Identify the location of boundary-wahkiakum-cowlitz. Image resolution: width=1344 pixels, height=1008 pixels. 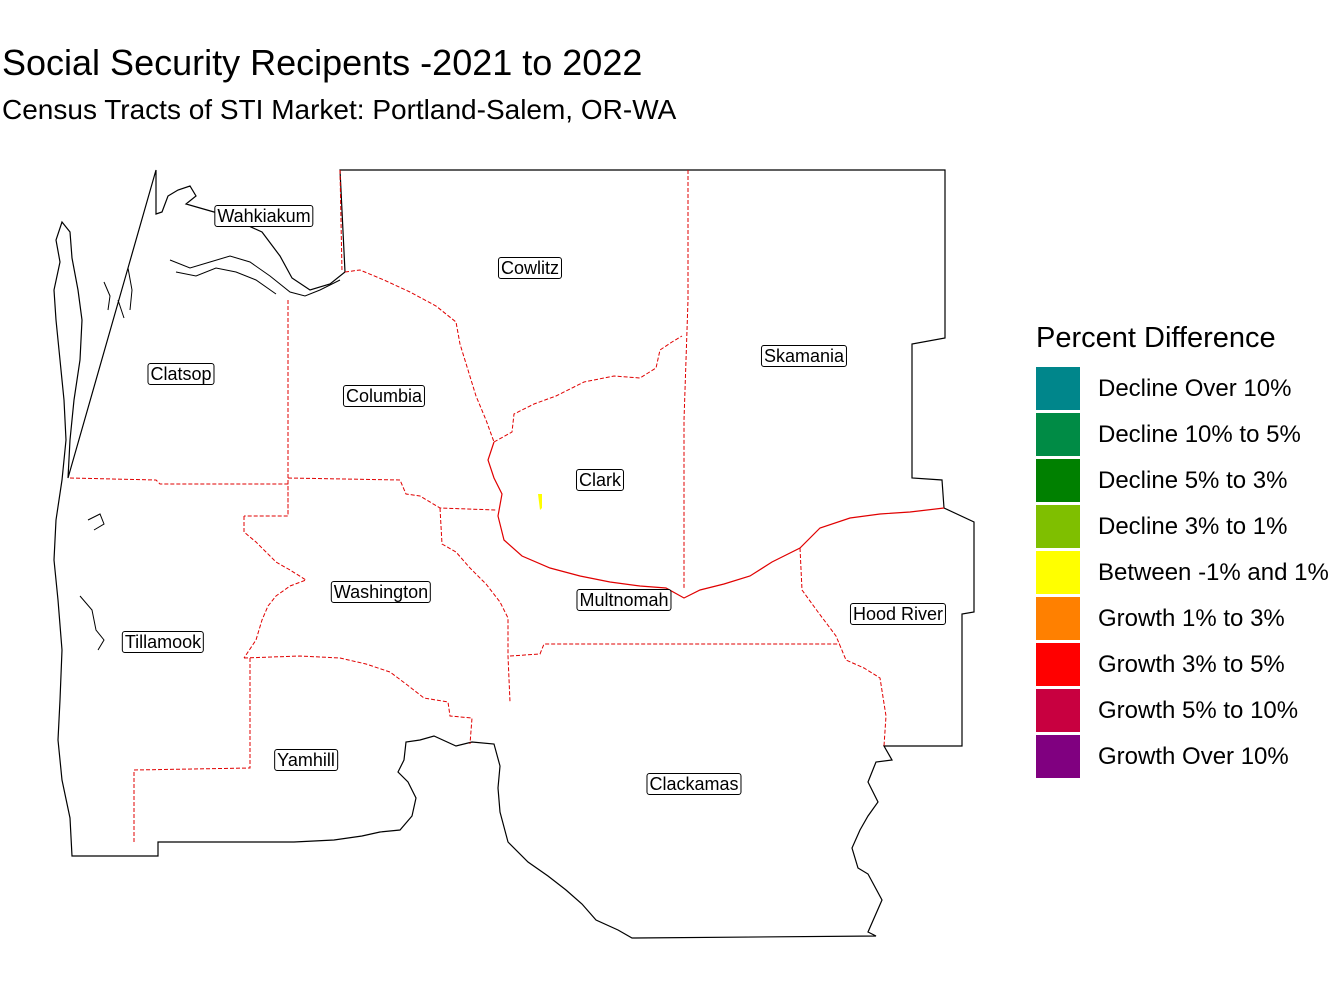
(341, 221).